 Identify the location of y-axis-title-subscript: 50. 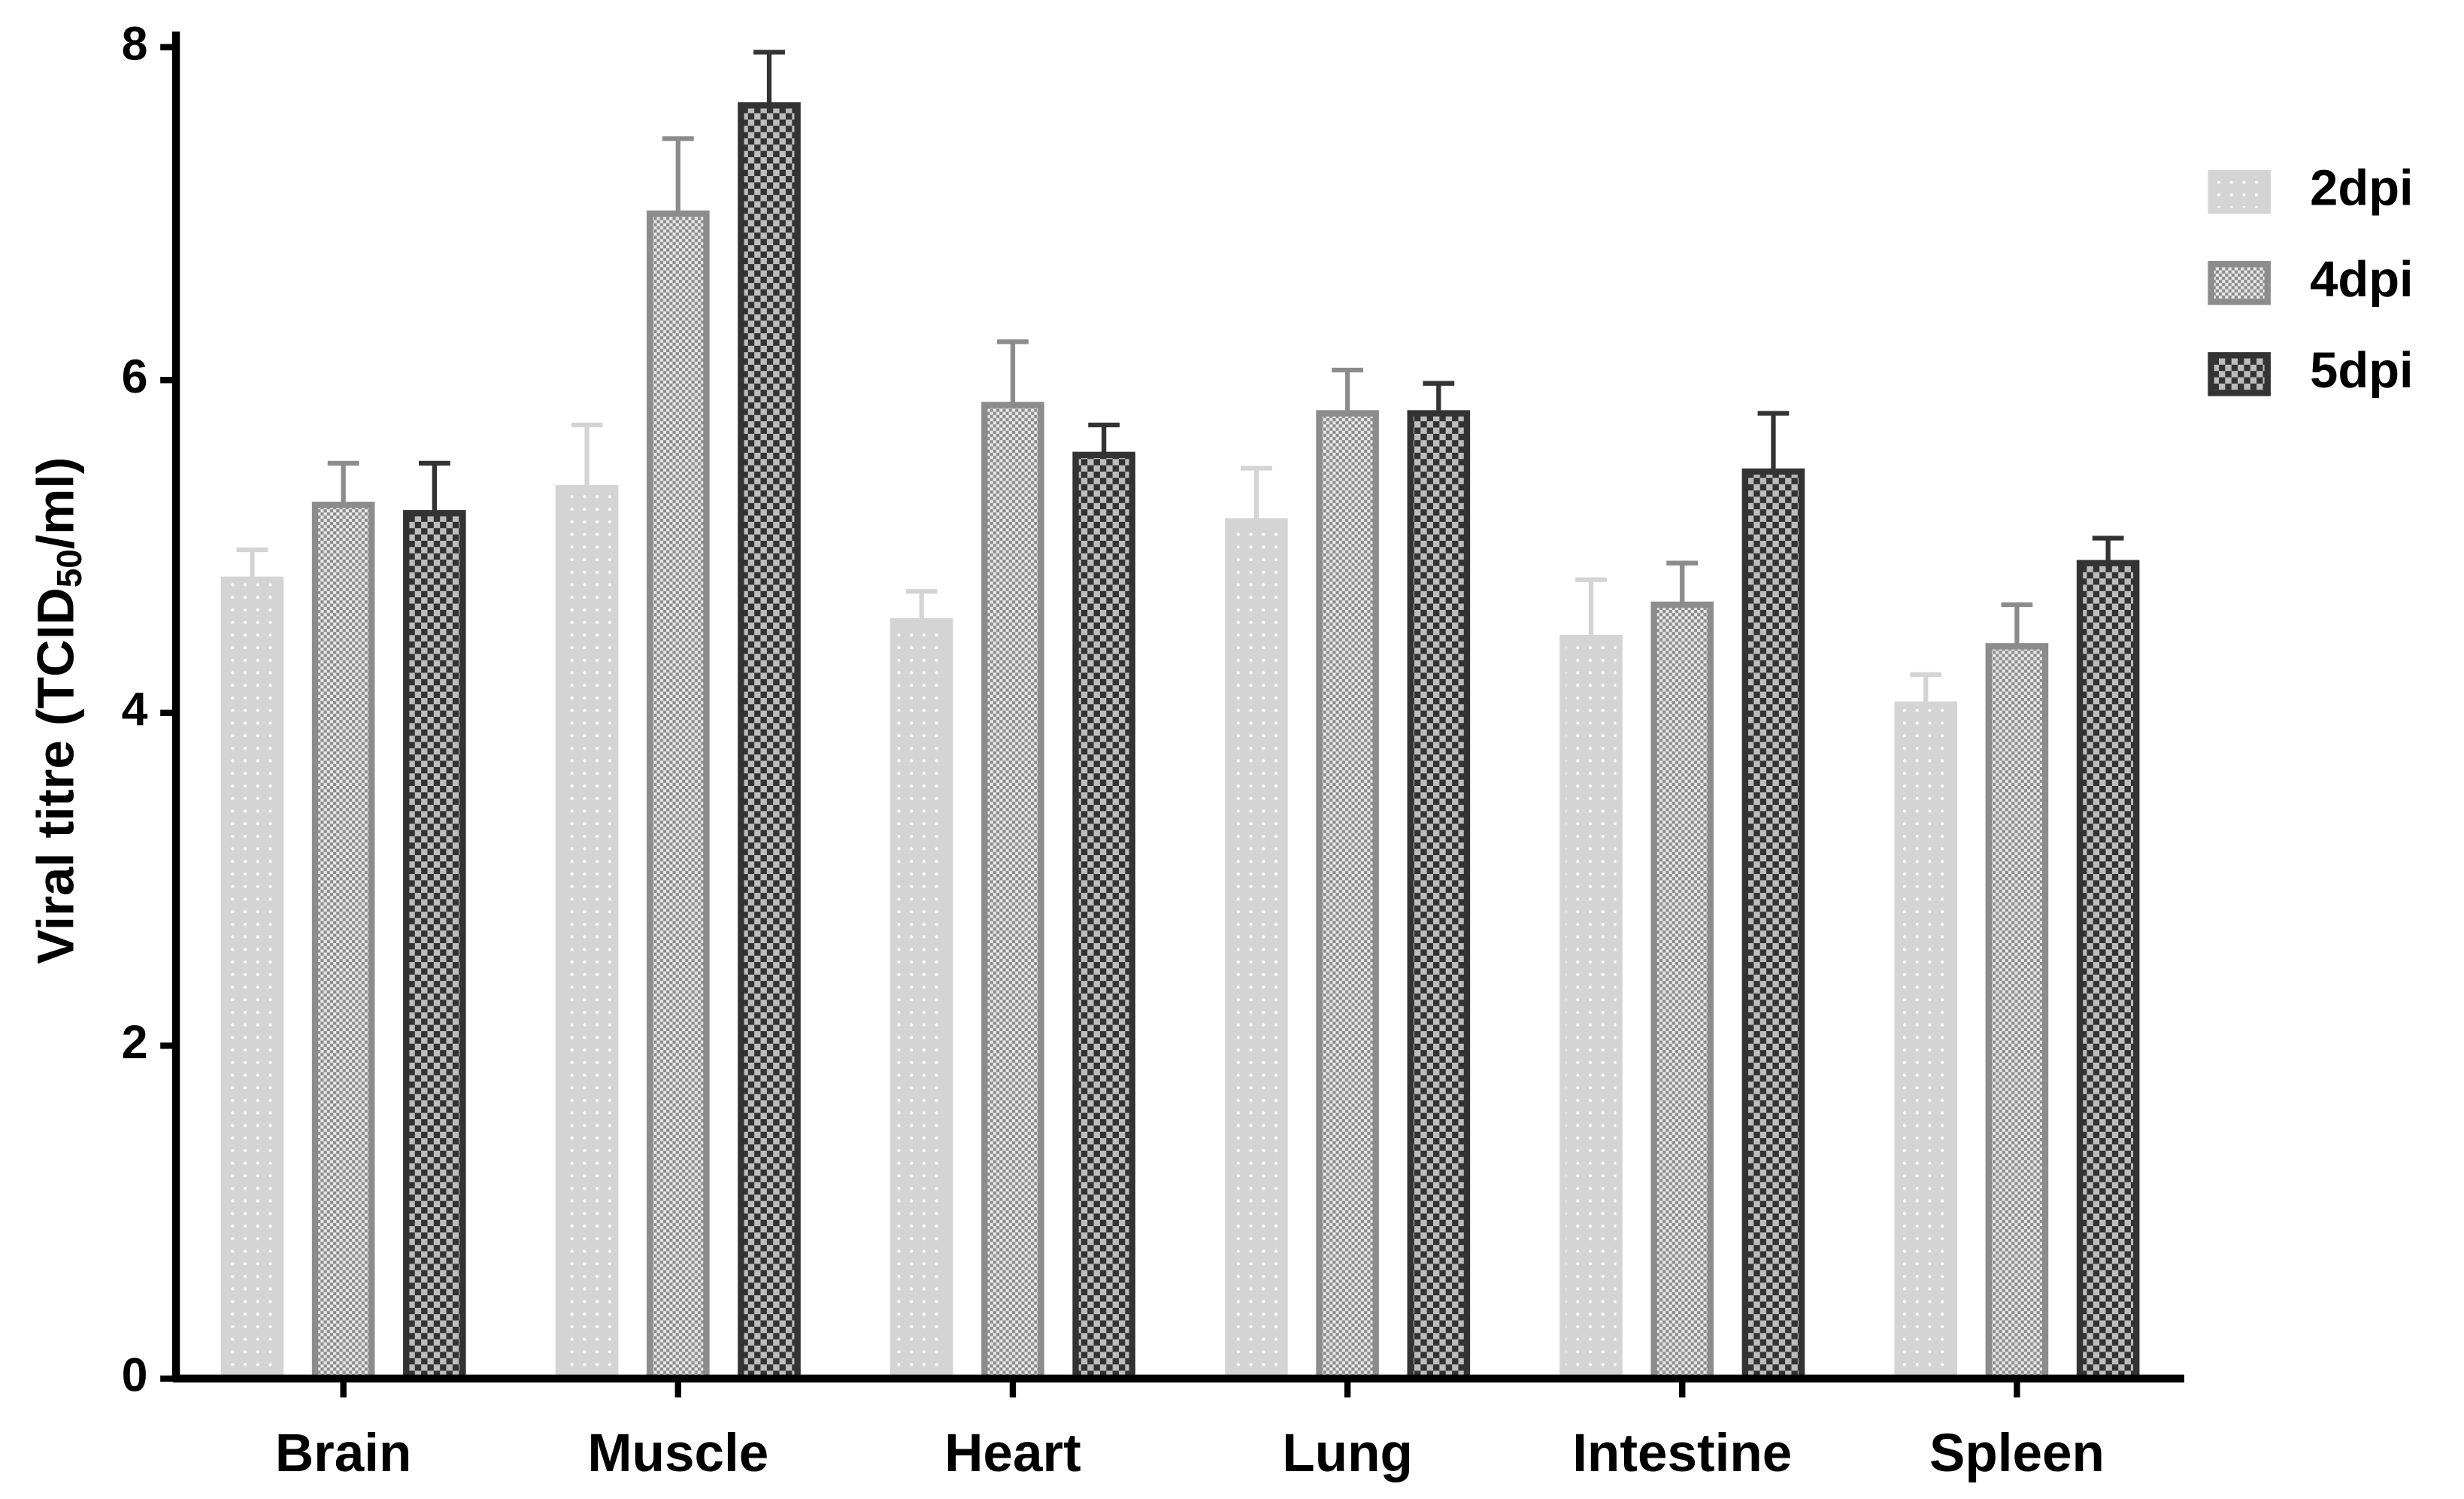
(69, 568).